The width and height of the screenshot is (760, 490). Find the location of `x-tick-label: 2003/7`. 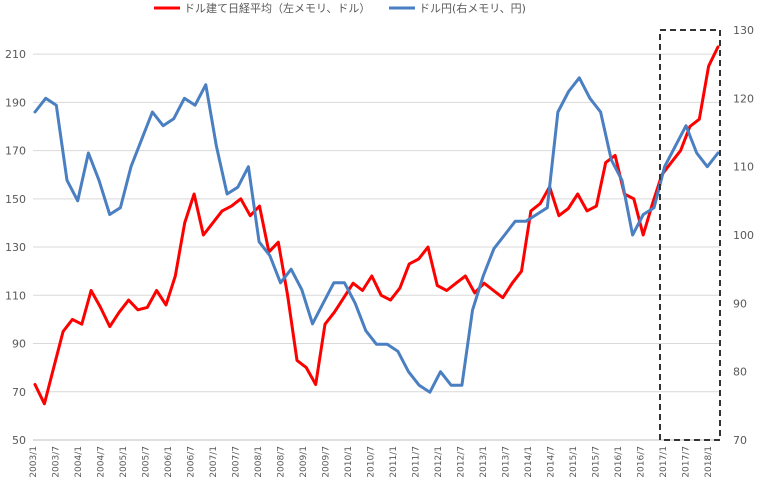

x-tick-label: 2003/7 is located at coordinates (57, 462).